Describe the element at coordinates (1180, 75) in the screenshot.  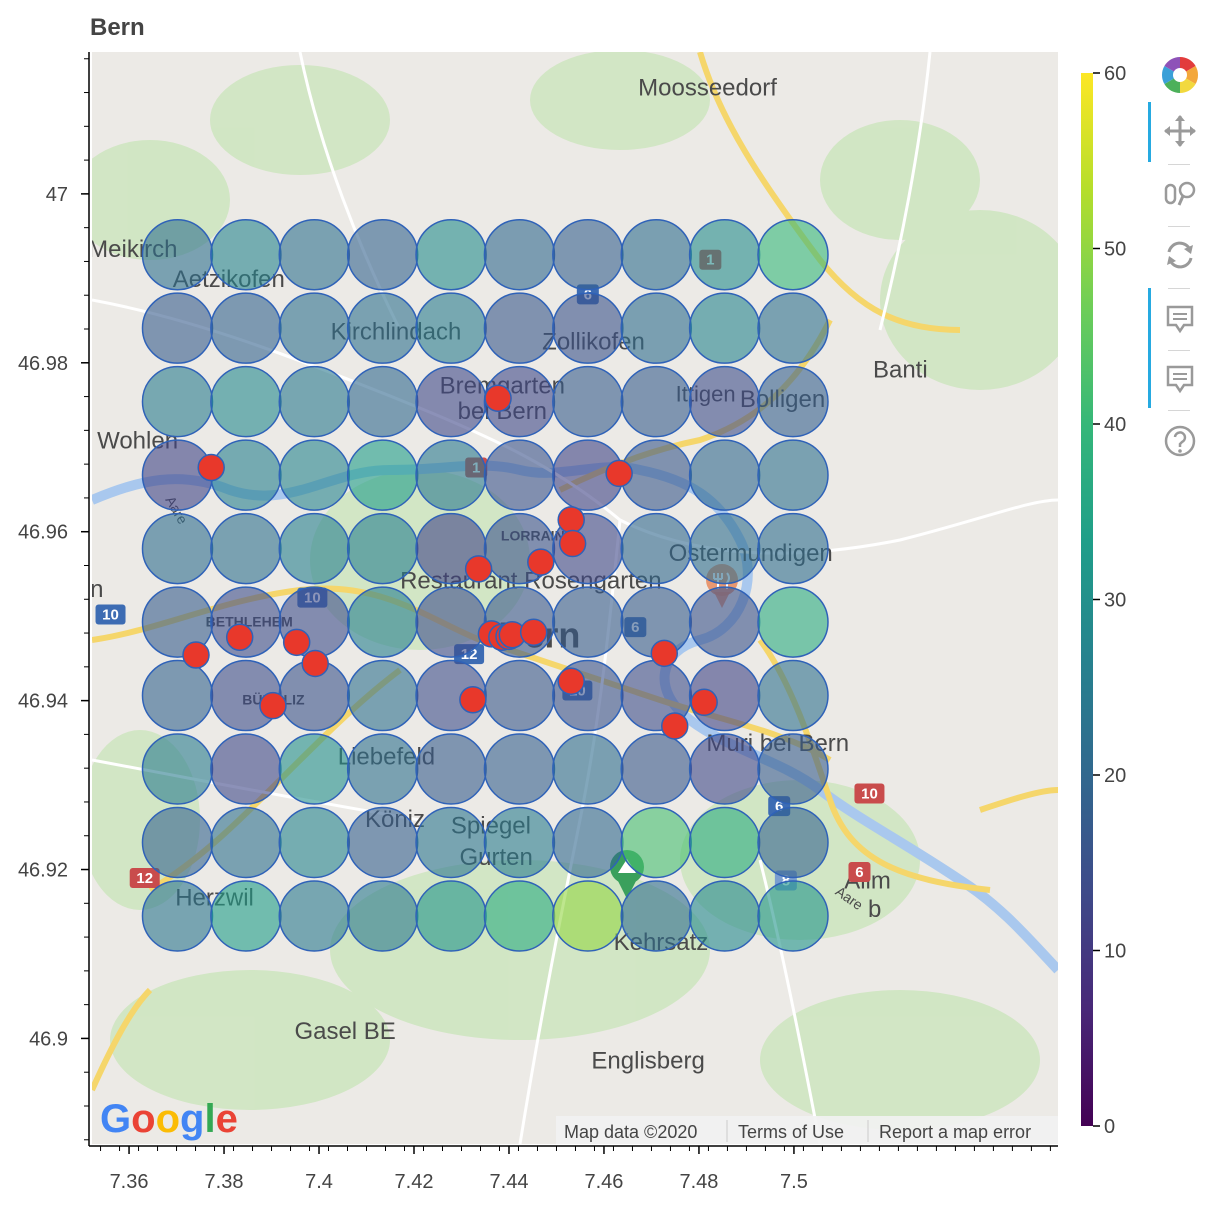
I see `bokeh-logo-icon` at that location.